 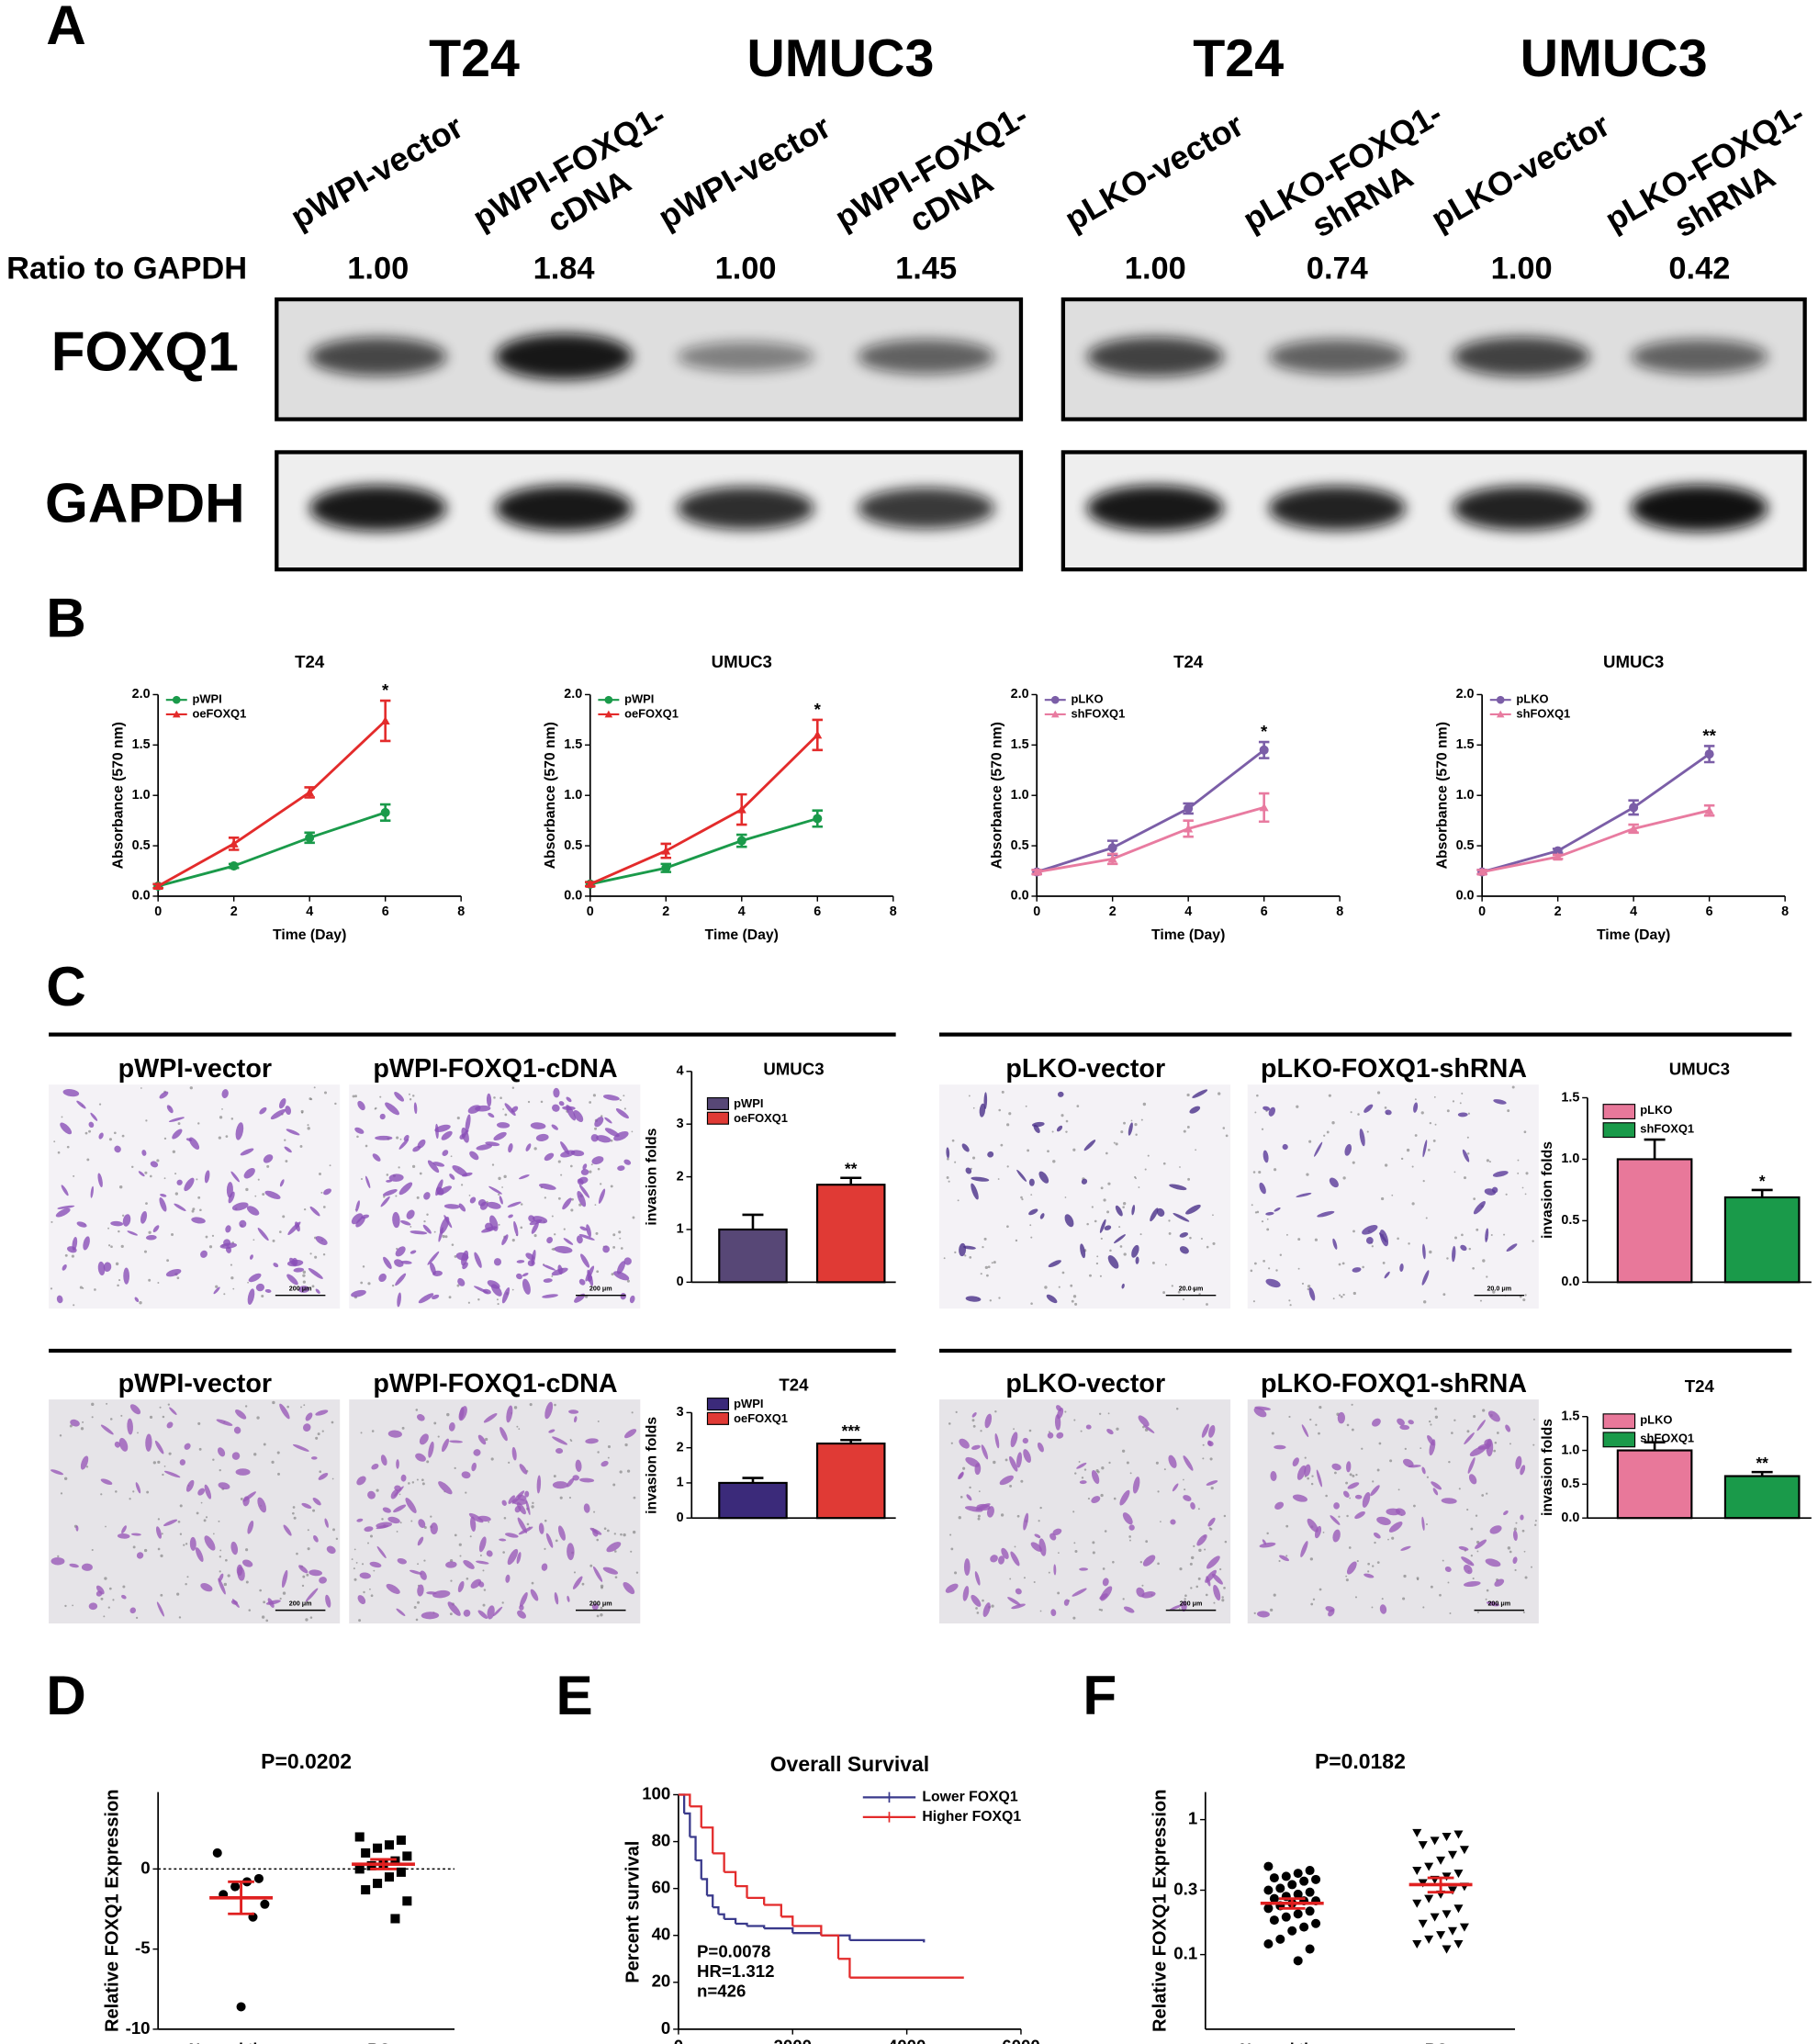 I want to click on y-tick-label: 1.5, so click(x=1570, y=1416).